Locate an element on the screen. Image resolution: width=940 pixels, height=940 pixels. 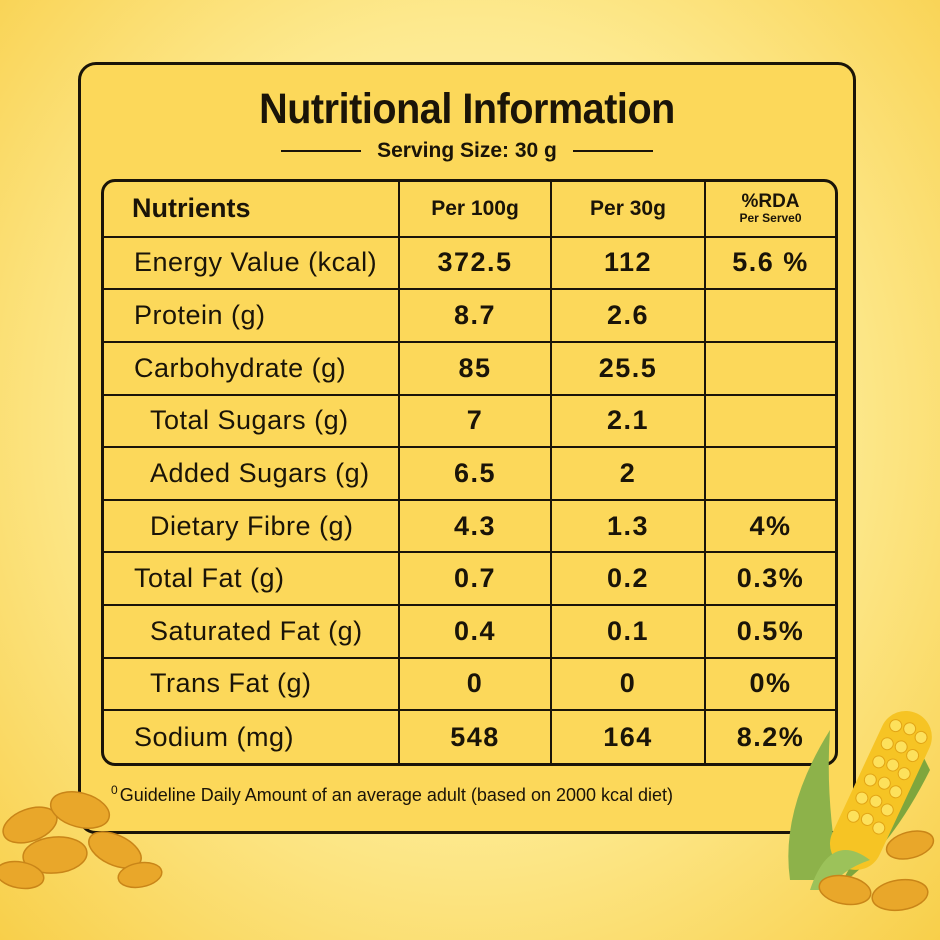
value-per-30g: 1.3 is located at coordinates (628, 526).